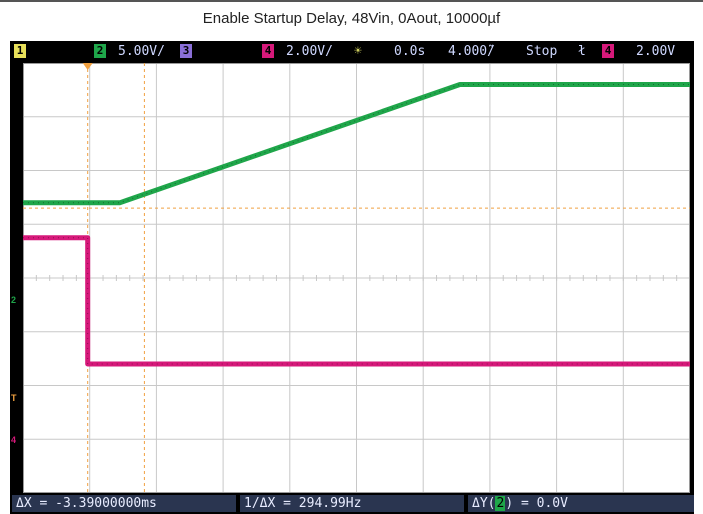  What do you see at coordinates (16, 278) in the screenshot?
I see `marker-column: 2 T 4` at bounding box center [16, 278].